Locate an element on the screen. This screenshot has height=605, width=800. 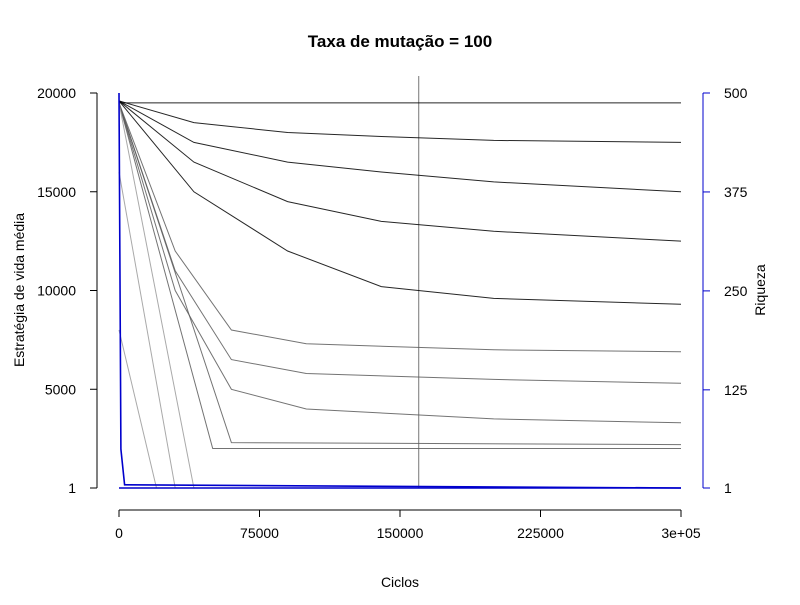
y2-tick-label-0: 1 is located at coordinates (728, 488).